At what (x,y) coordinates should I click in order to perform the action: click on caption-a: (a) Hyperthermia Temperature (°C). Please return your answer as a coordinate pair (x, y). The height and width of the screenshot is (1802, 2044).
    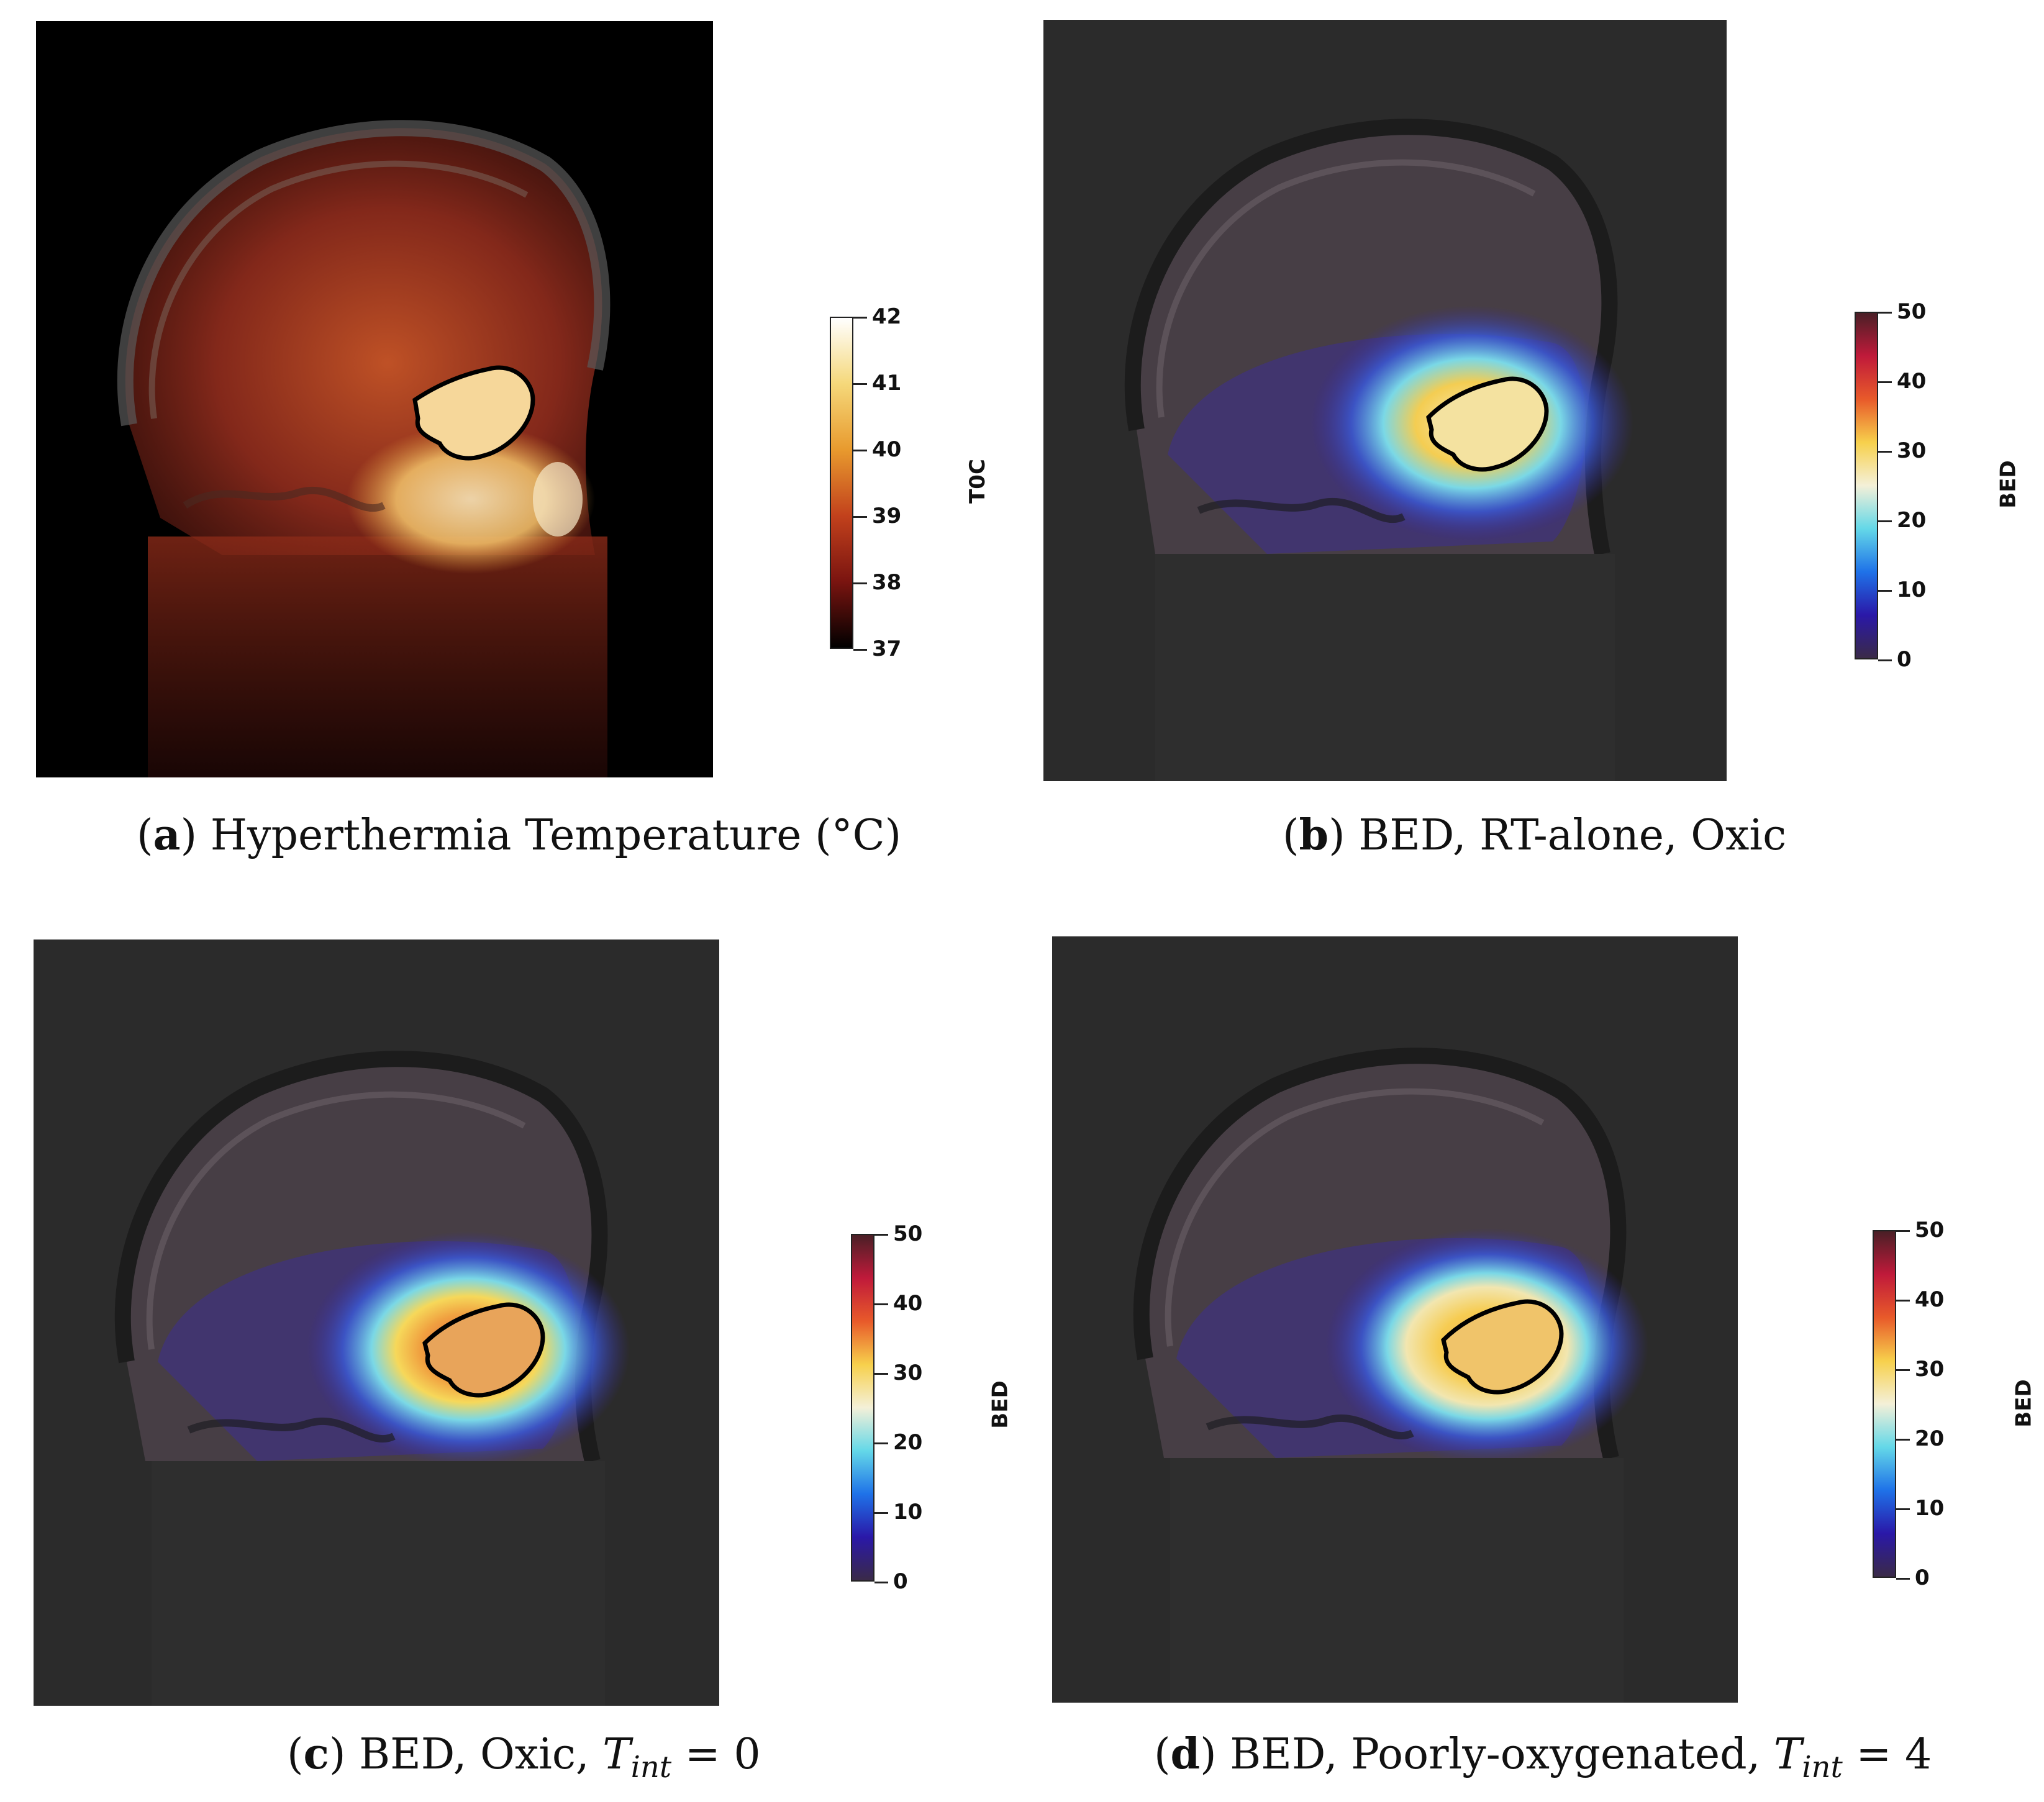
    Looking at the image, I should click on (519, 835).